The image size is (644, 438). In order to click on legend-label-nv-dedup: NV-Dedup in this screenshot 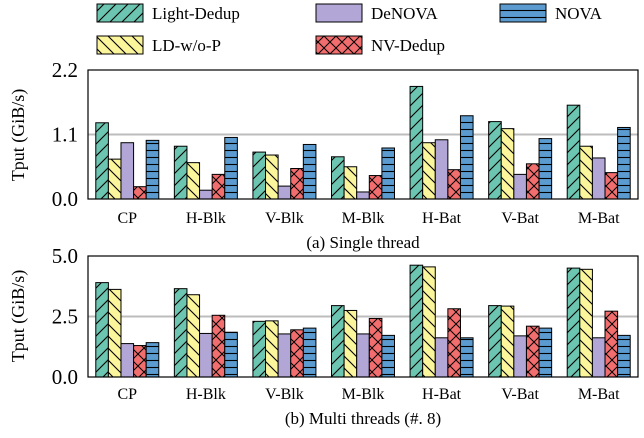, I will do `click(408, 45)`.